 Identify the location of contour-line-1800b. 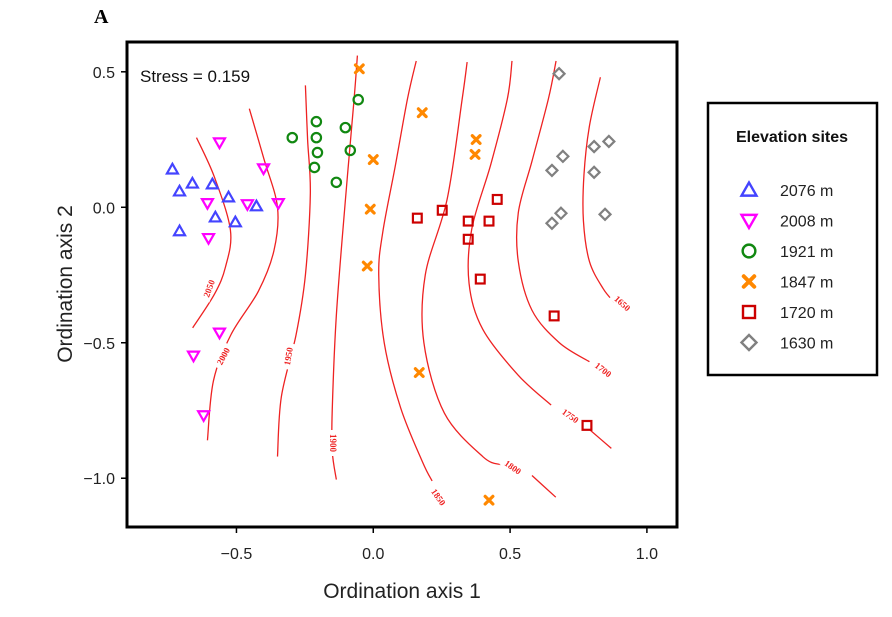
(544, 486).